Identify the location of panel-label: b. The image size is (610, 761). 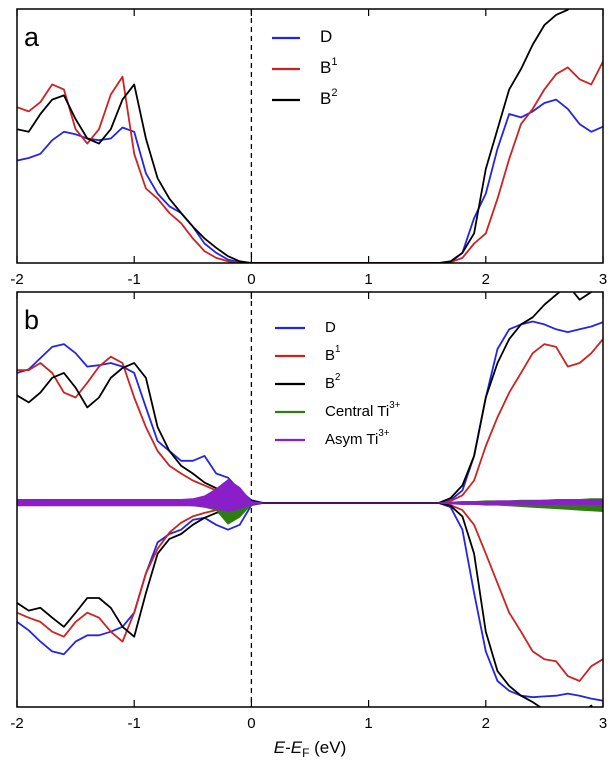
(31, 320).